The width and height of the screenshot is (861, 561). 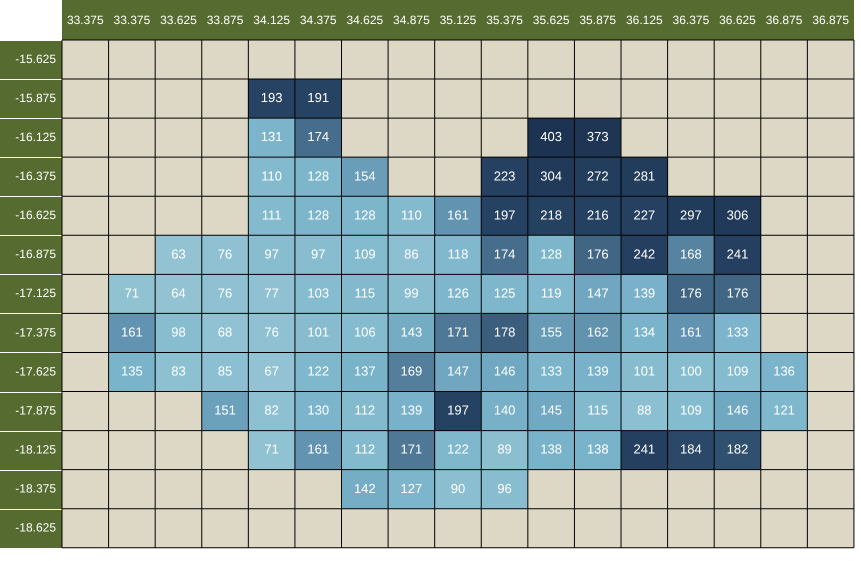 What do you see at coordinates (365, 332) in the screenshot?
I see `data-label: 106` at bounding box center [365, 332].